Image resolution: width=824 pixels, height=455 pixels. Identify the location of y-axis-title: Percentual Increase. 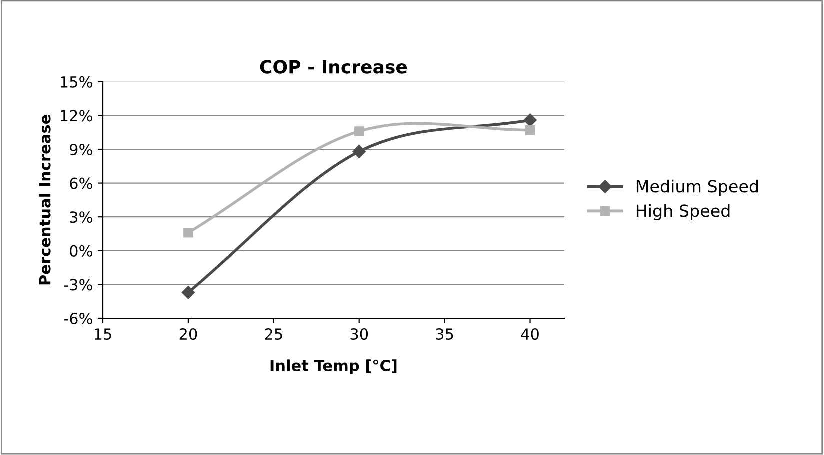
(44, 200).